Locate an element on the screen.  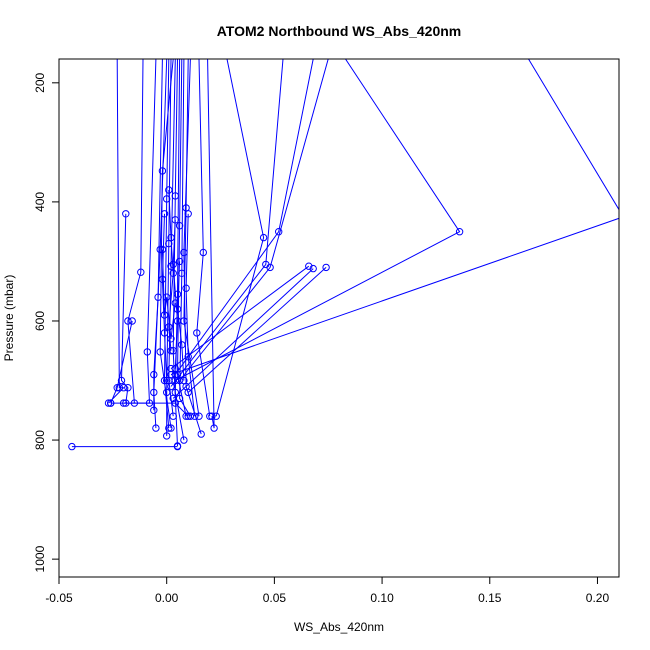
x-tick-label: 0.05 is located at coordinates (275, 598).